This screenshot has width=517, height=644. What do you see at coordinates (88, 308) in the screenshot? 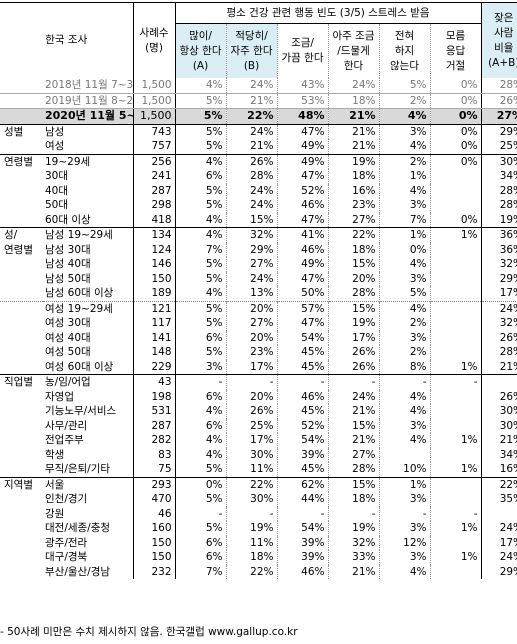
I see `row-label: 여성 19~29세` at bounding box center [88, 308].